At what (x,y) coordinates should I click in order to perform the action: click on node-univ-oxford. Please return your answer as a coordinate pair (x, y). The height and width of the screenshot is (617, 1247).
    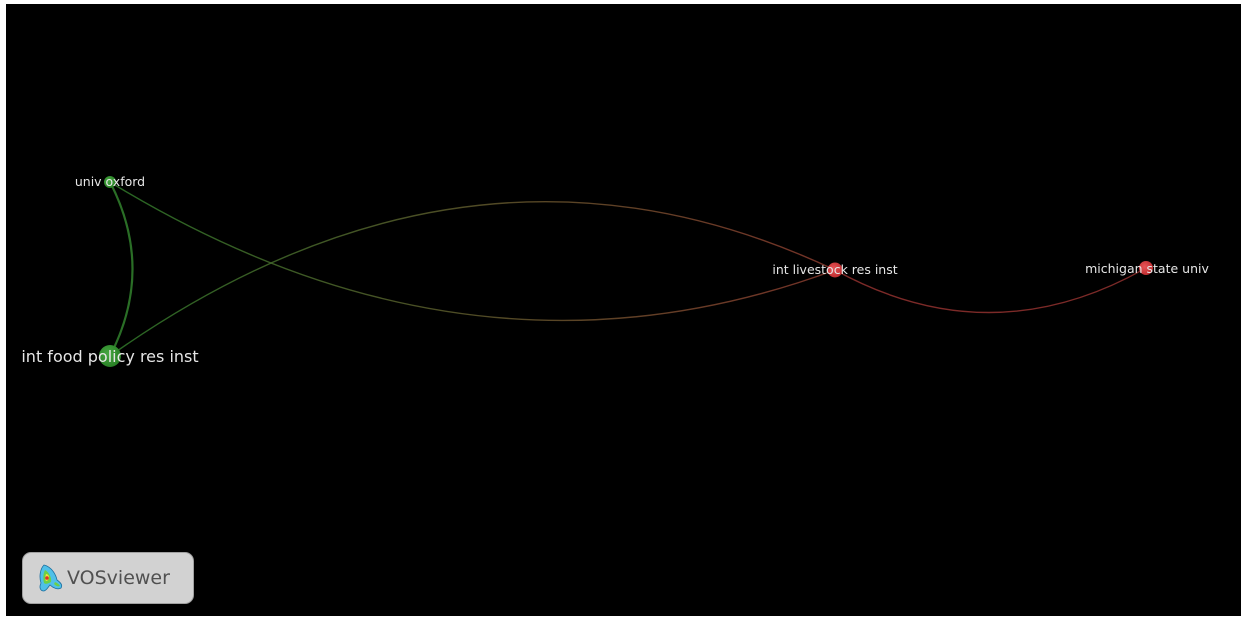
    Looking at the image, I should click on (110, 182).